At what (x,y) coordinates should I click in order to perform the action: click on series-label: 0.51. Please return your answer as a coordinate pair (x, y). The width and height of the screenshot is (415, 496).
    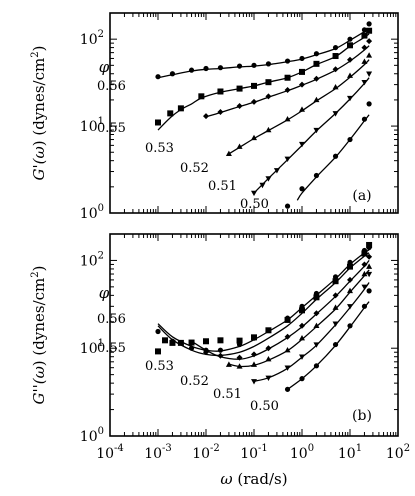
    Looking at the image, I should click on (227, 394).